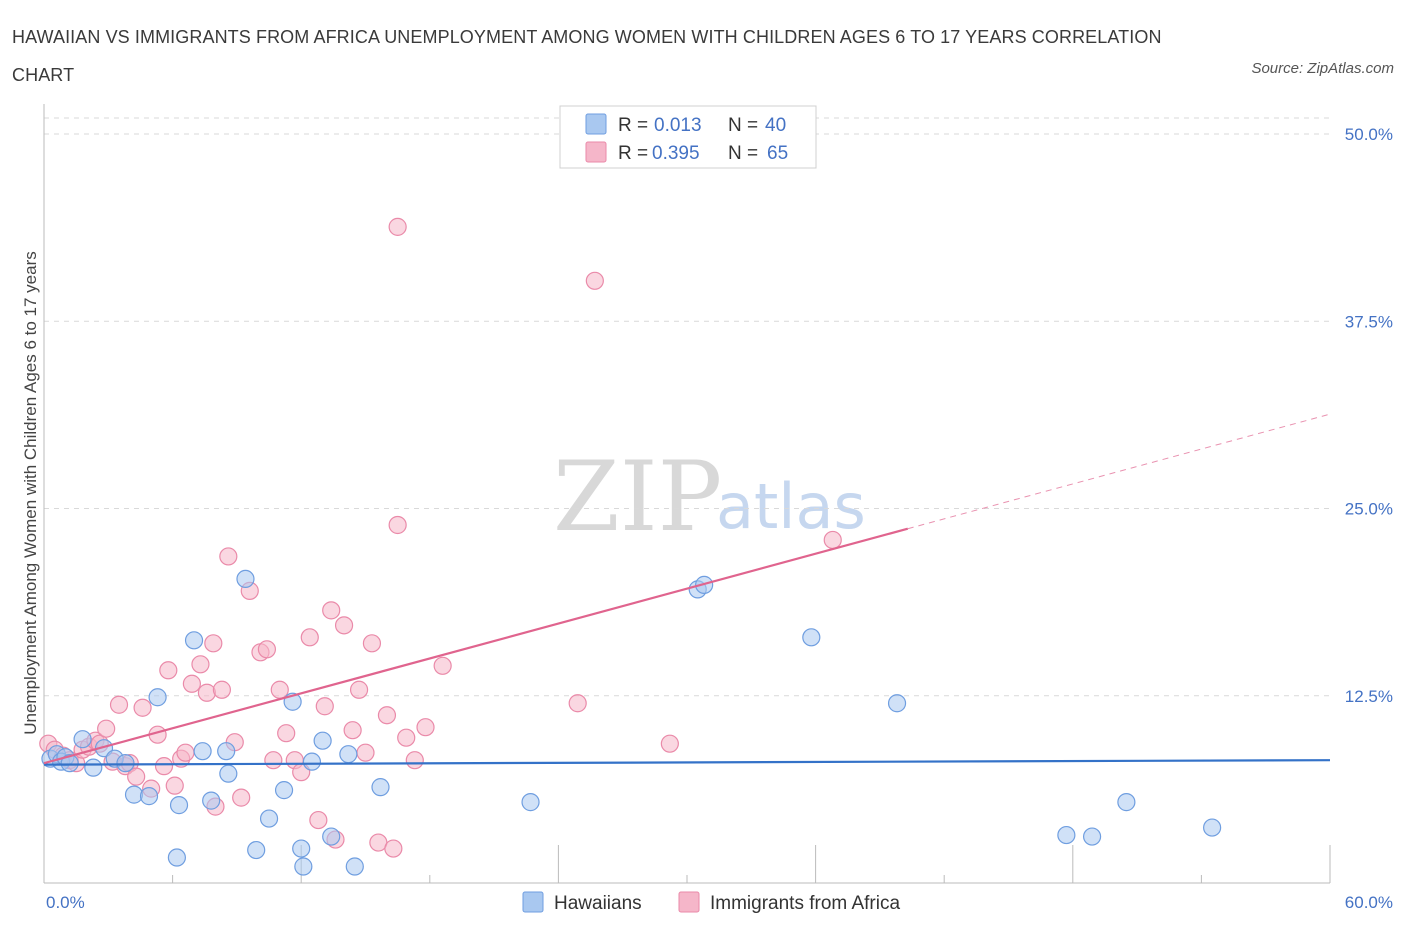  Describe the element at coordinates (688, 137) in the screenshot. I see `correlation-legend: R = 0.013 N = 40 R = 0.395 N = 65` at that location.